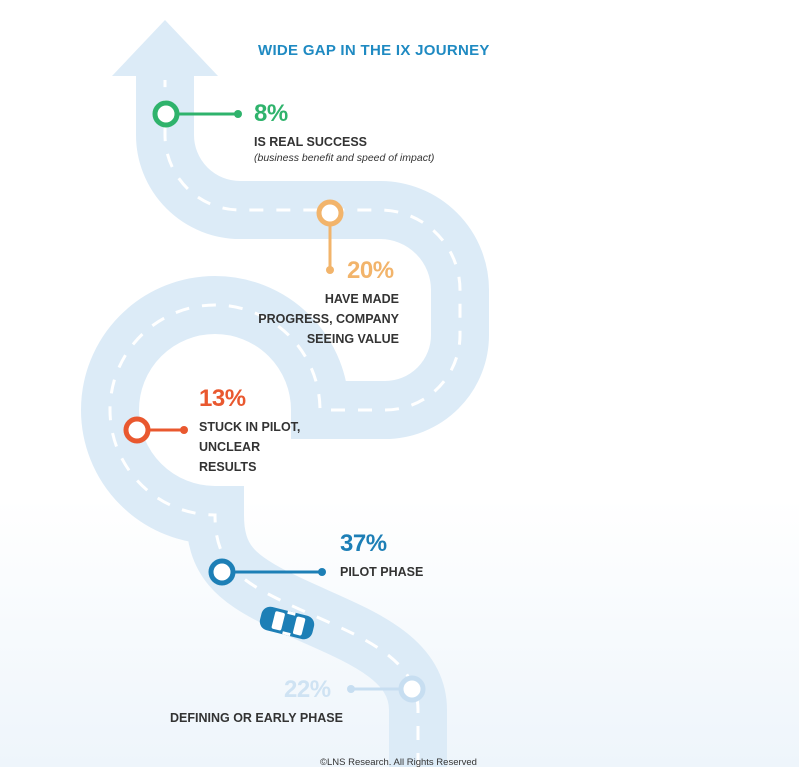 Image resolution: width=799 pixels, height=768 pixels. Describe the element at coordinates (222, 398) in the screenshot. I see `stage-percent: 13%` at that location.